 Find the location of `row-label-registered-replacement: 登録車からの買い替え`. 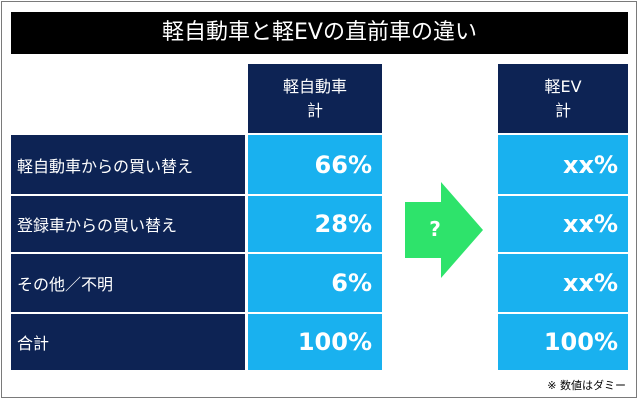

row-label-registered-replacement: 登録車からの買い替え is located at coordinates (128, 224).